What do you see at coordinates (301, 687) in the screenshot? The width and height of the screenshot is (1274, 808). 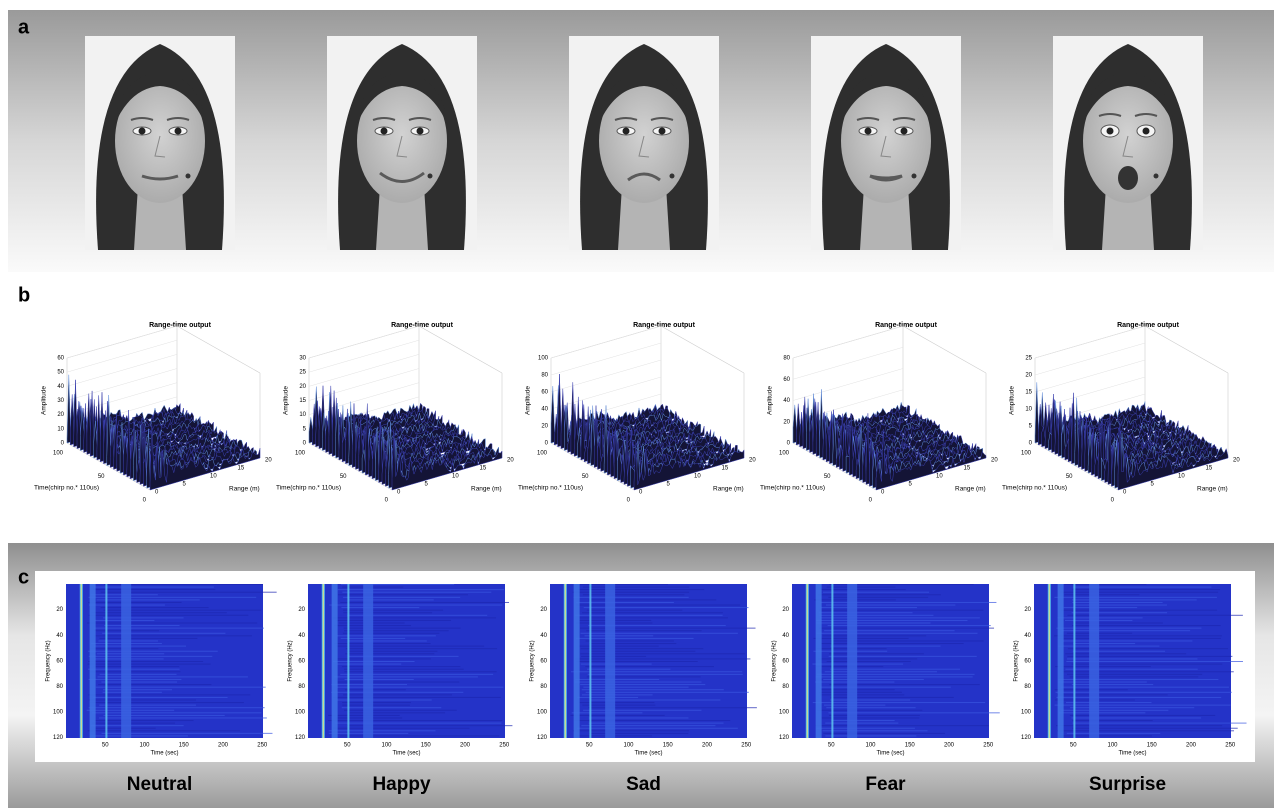 I see `y-tick-label: 80` at bounding box center [301, 687].